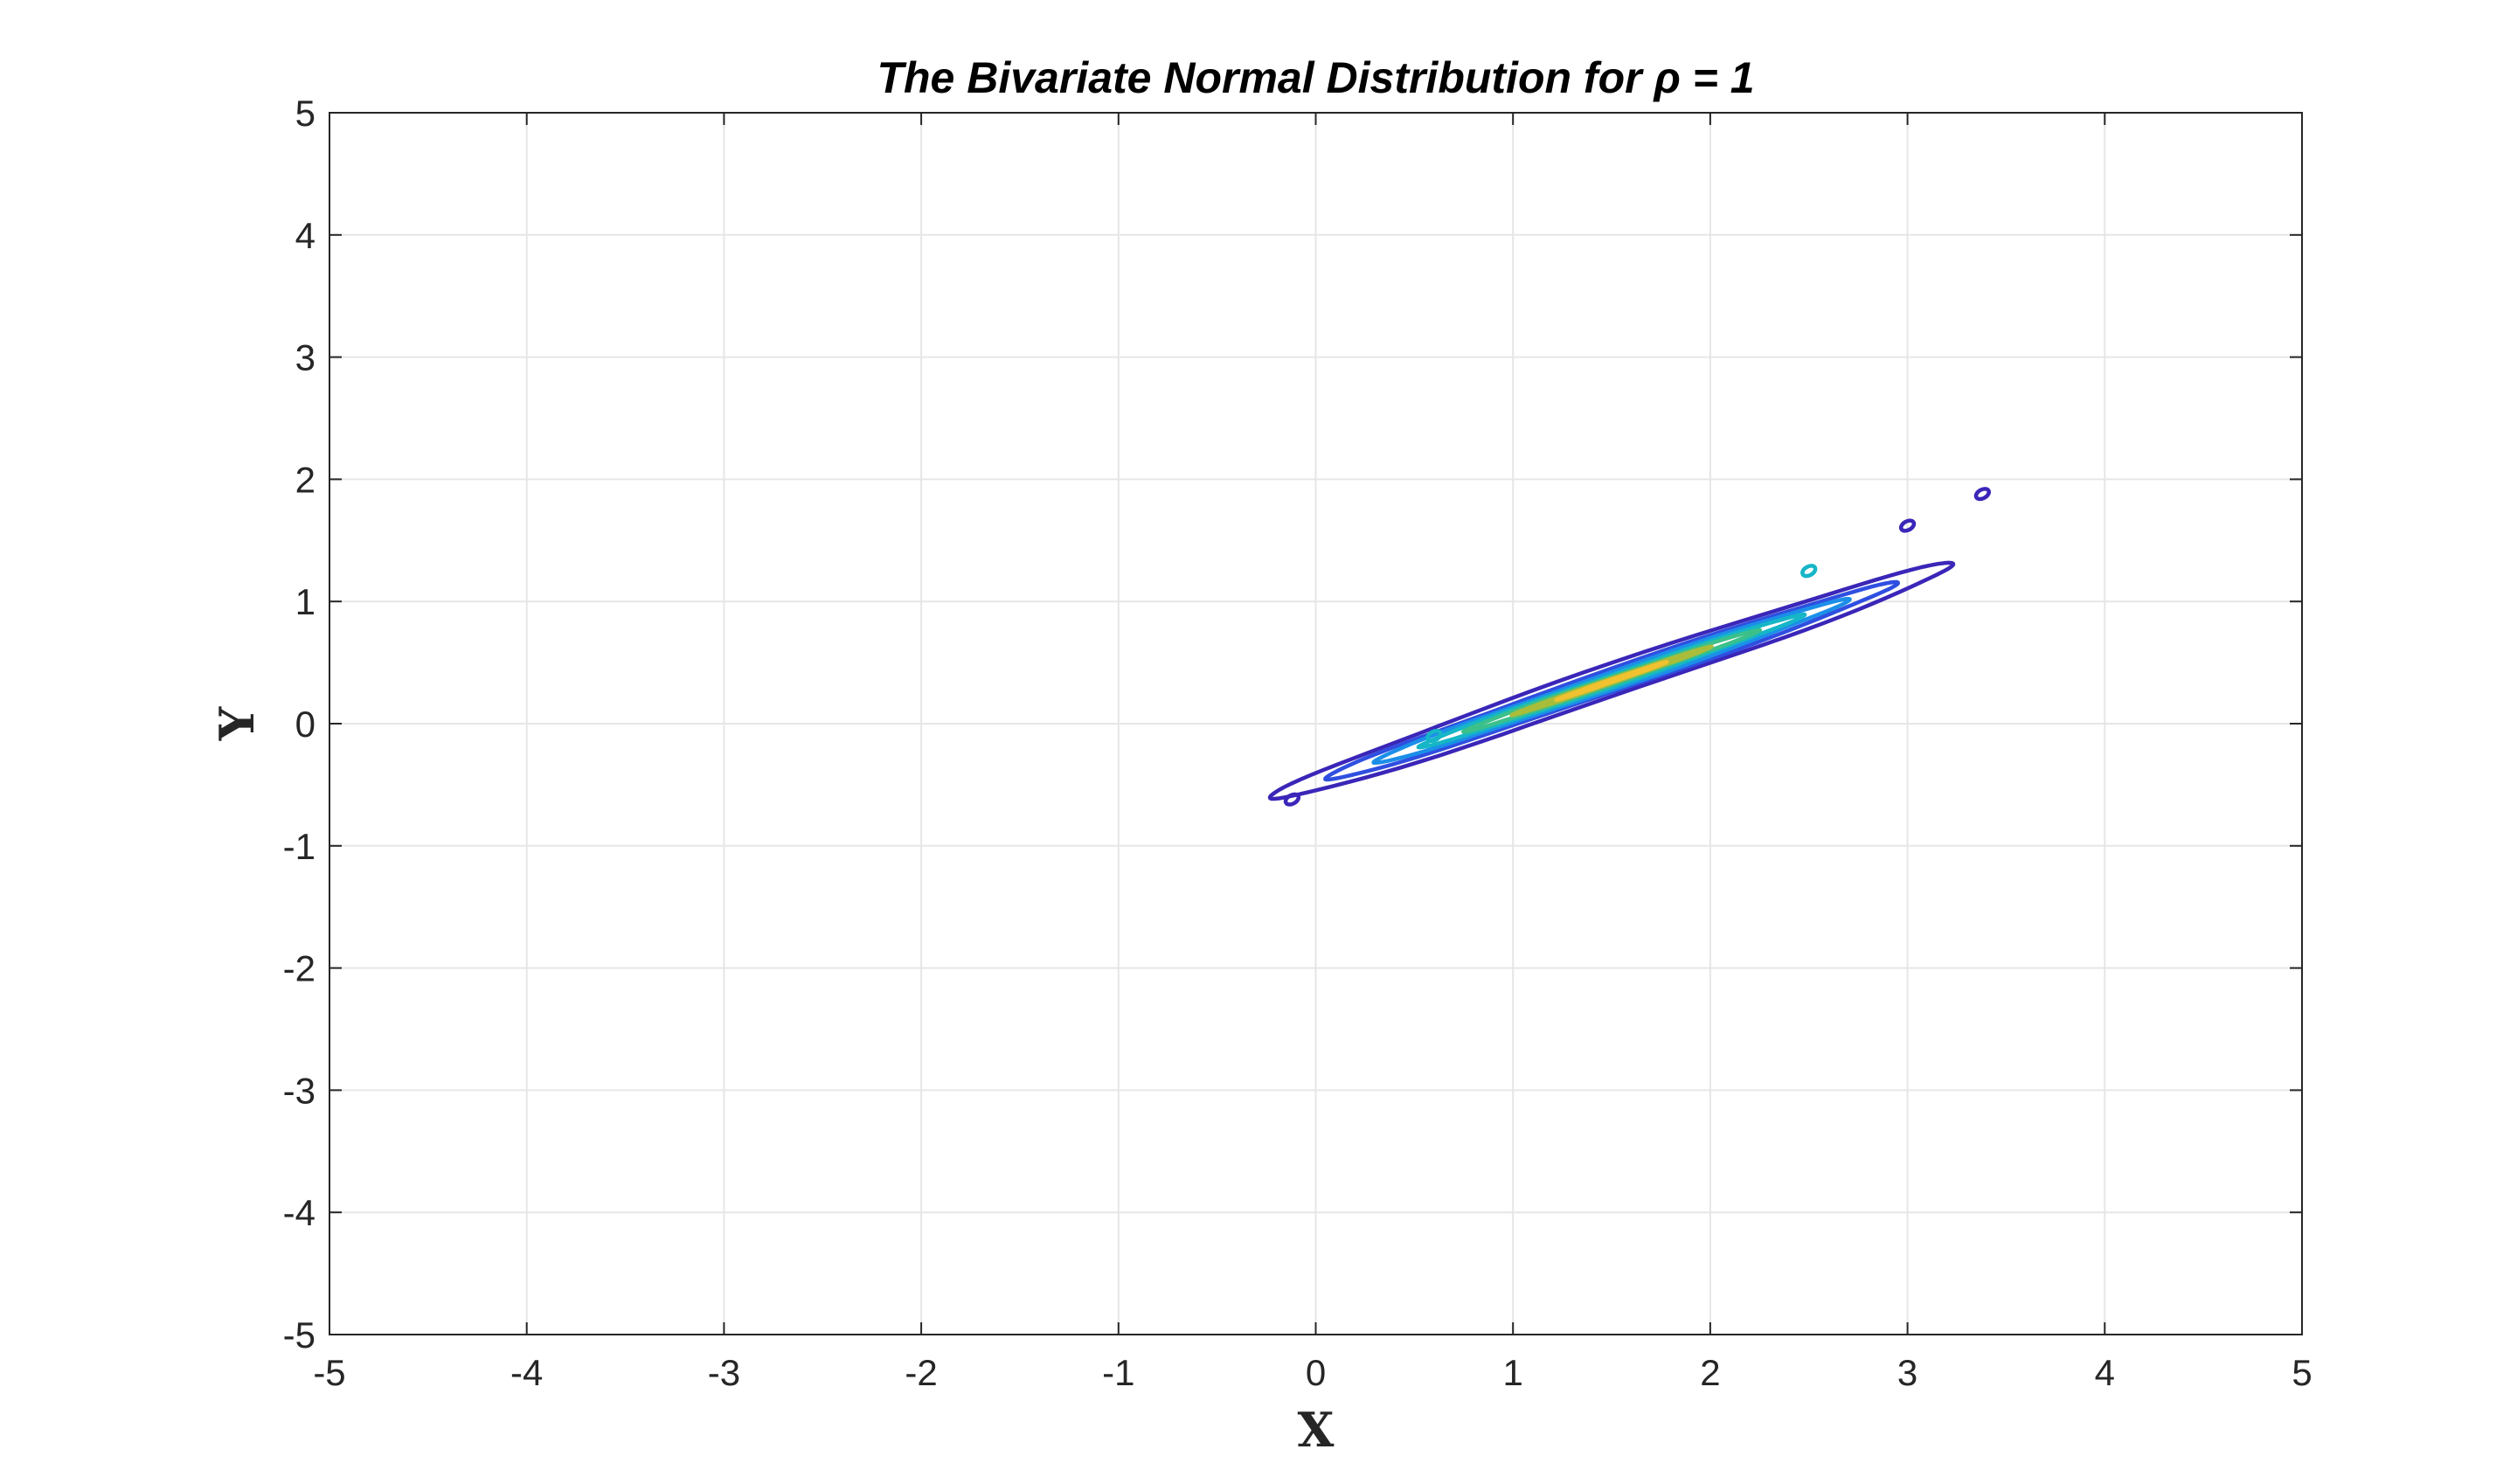 The width and height of the screenshot is (2517, 1484). What do you see at coordinates (2302, 1372) in the screenshot?
I see `x-tick-label: 5` at bounding box center [2302, 1372].